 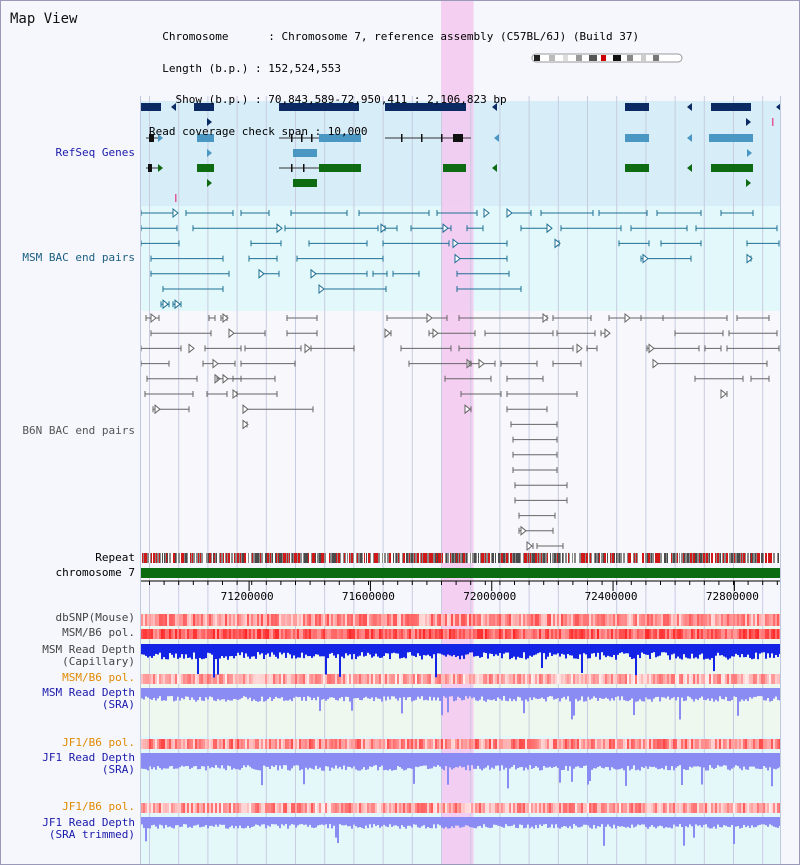 What do you see at coordinates (78, 430) in the screenshot?
I see `track-label-b6n-bac-end-pairs: B6N BAC end pairs` at bounding box center [78, 430].